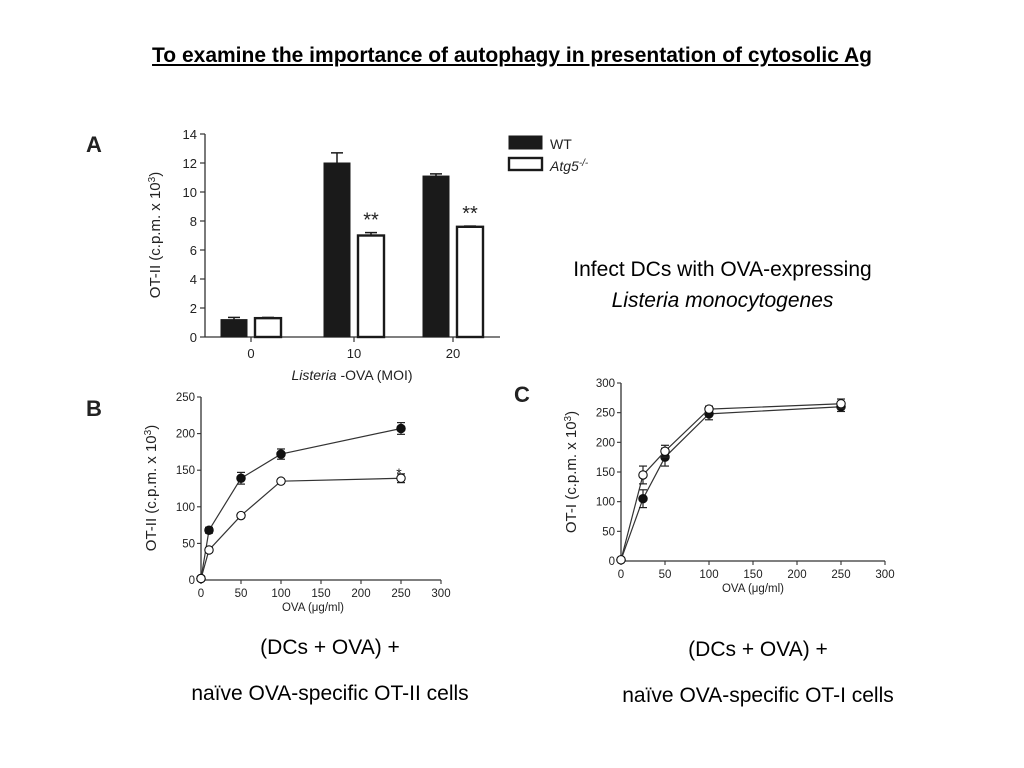 The height and width of the screenshot is (768, 1024). Describe the element at coordinates (330, 647) in the screenshot. I see `caption-b-line1: (DCs + OVA) +` at that location.